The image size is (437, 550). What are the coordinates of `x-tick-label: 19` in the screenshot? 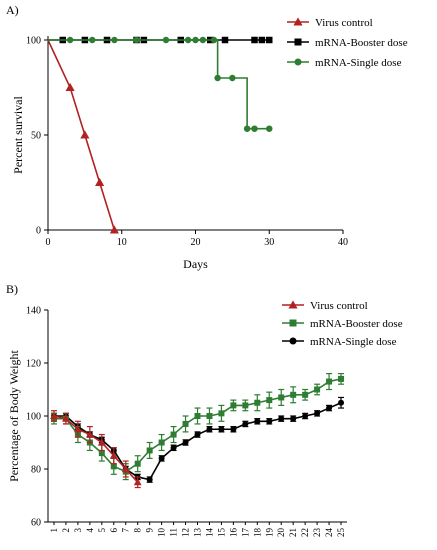 It's located at (269, 533).